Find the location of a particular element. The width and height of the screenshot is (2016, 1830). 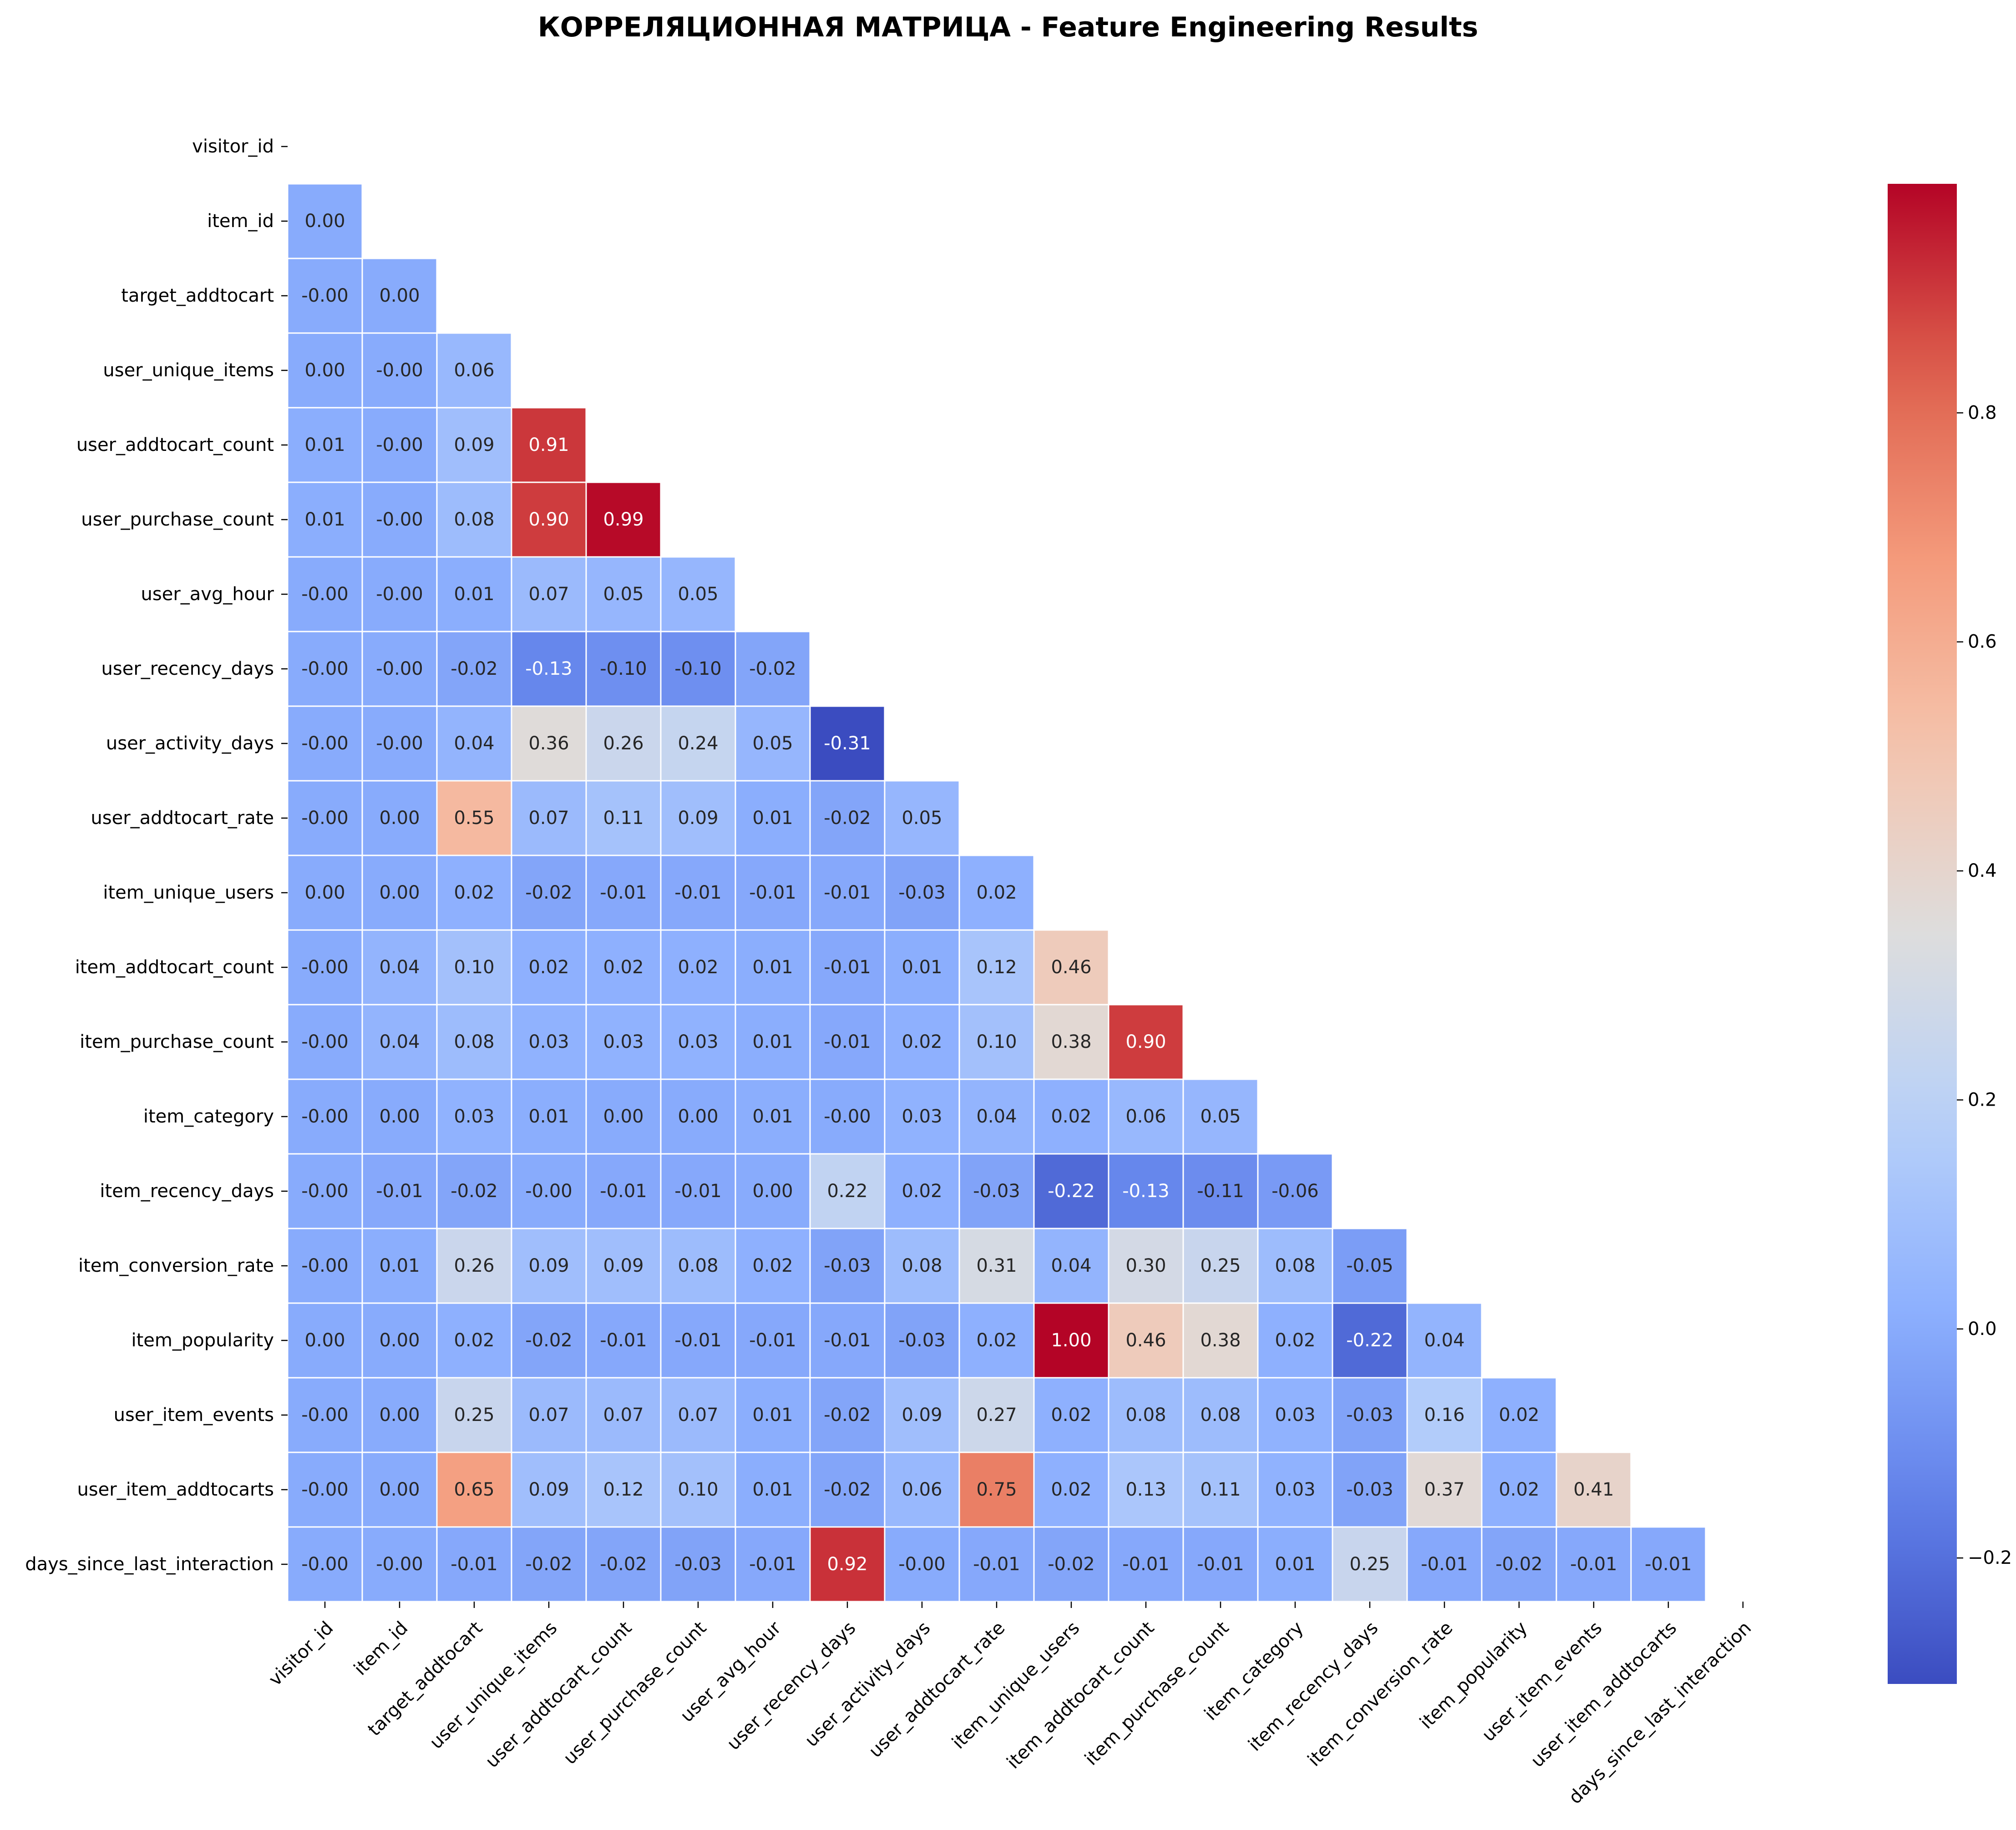

cell-value-label: 0.22 is located at coordinates (847, 1191).